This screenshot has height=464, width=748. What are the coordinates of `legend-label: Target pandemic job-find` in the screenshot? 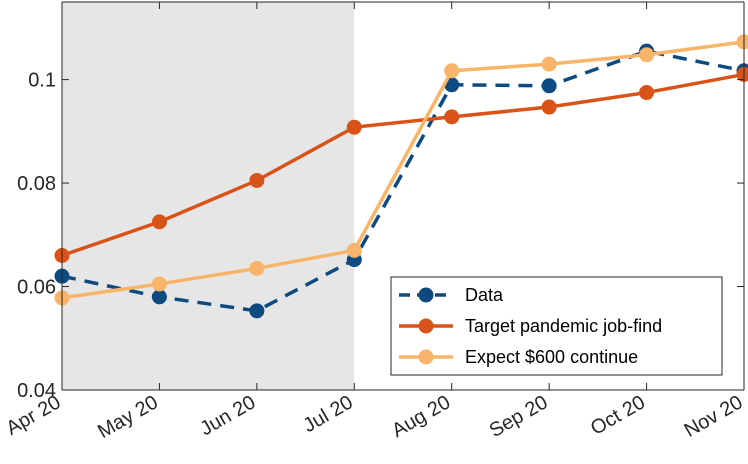 It's located at (563, 326).